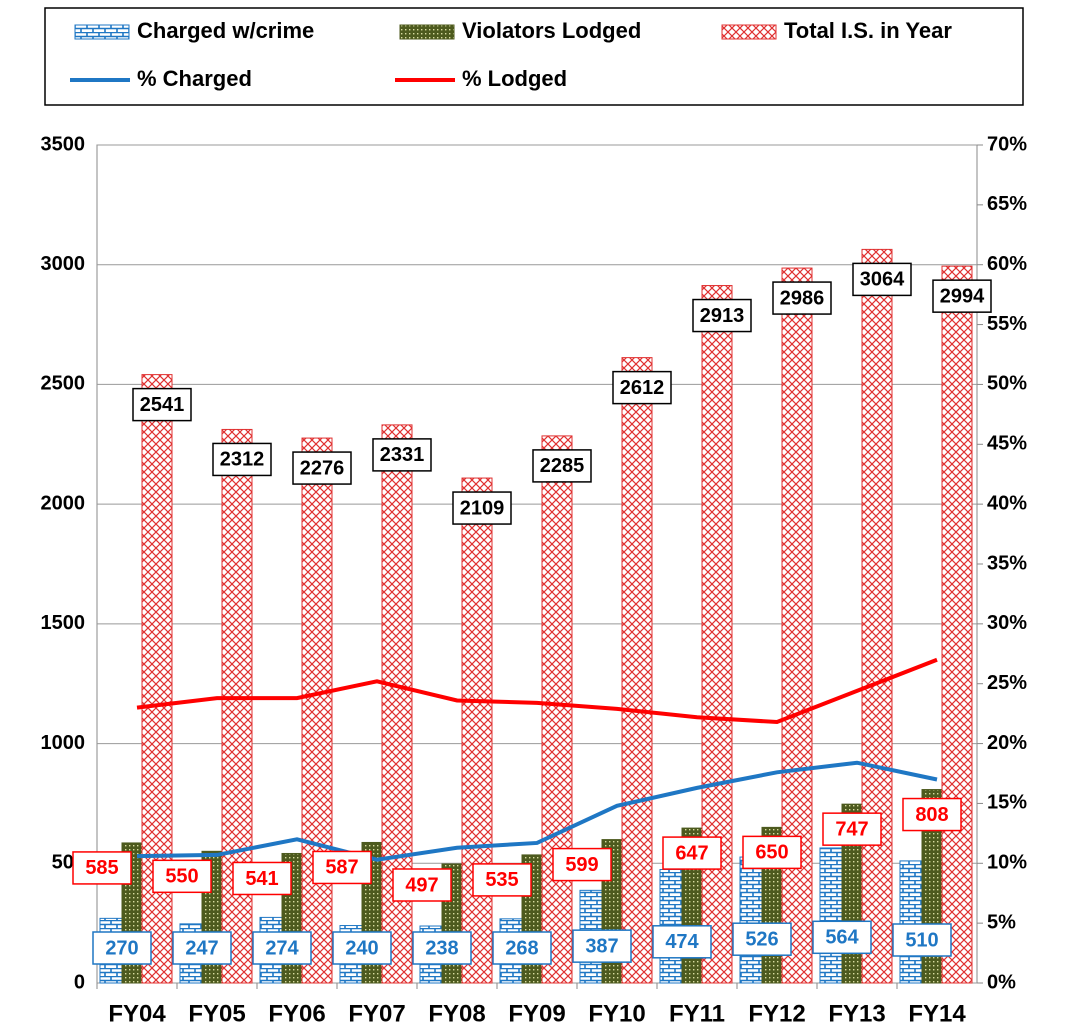  Describe the element at coordinates (1007, 503) in the screenshot. I see `y2-tick-label: 40%` at that location.